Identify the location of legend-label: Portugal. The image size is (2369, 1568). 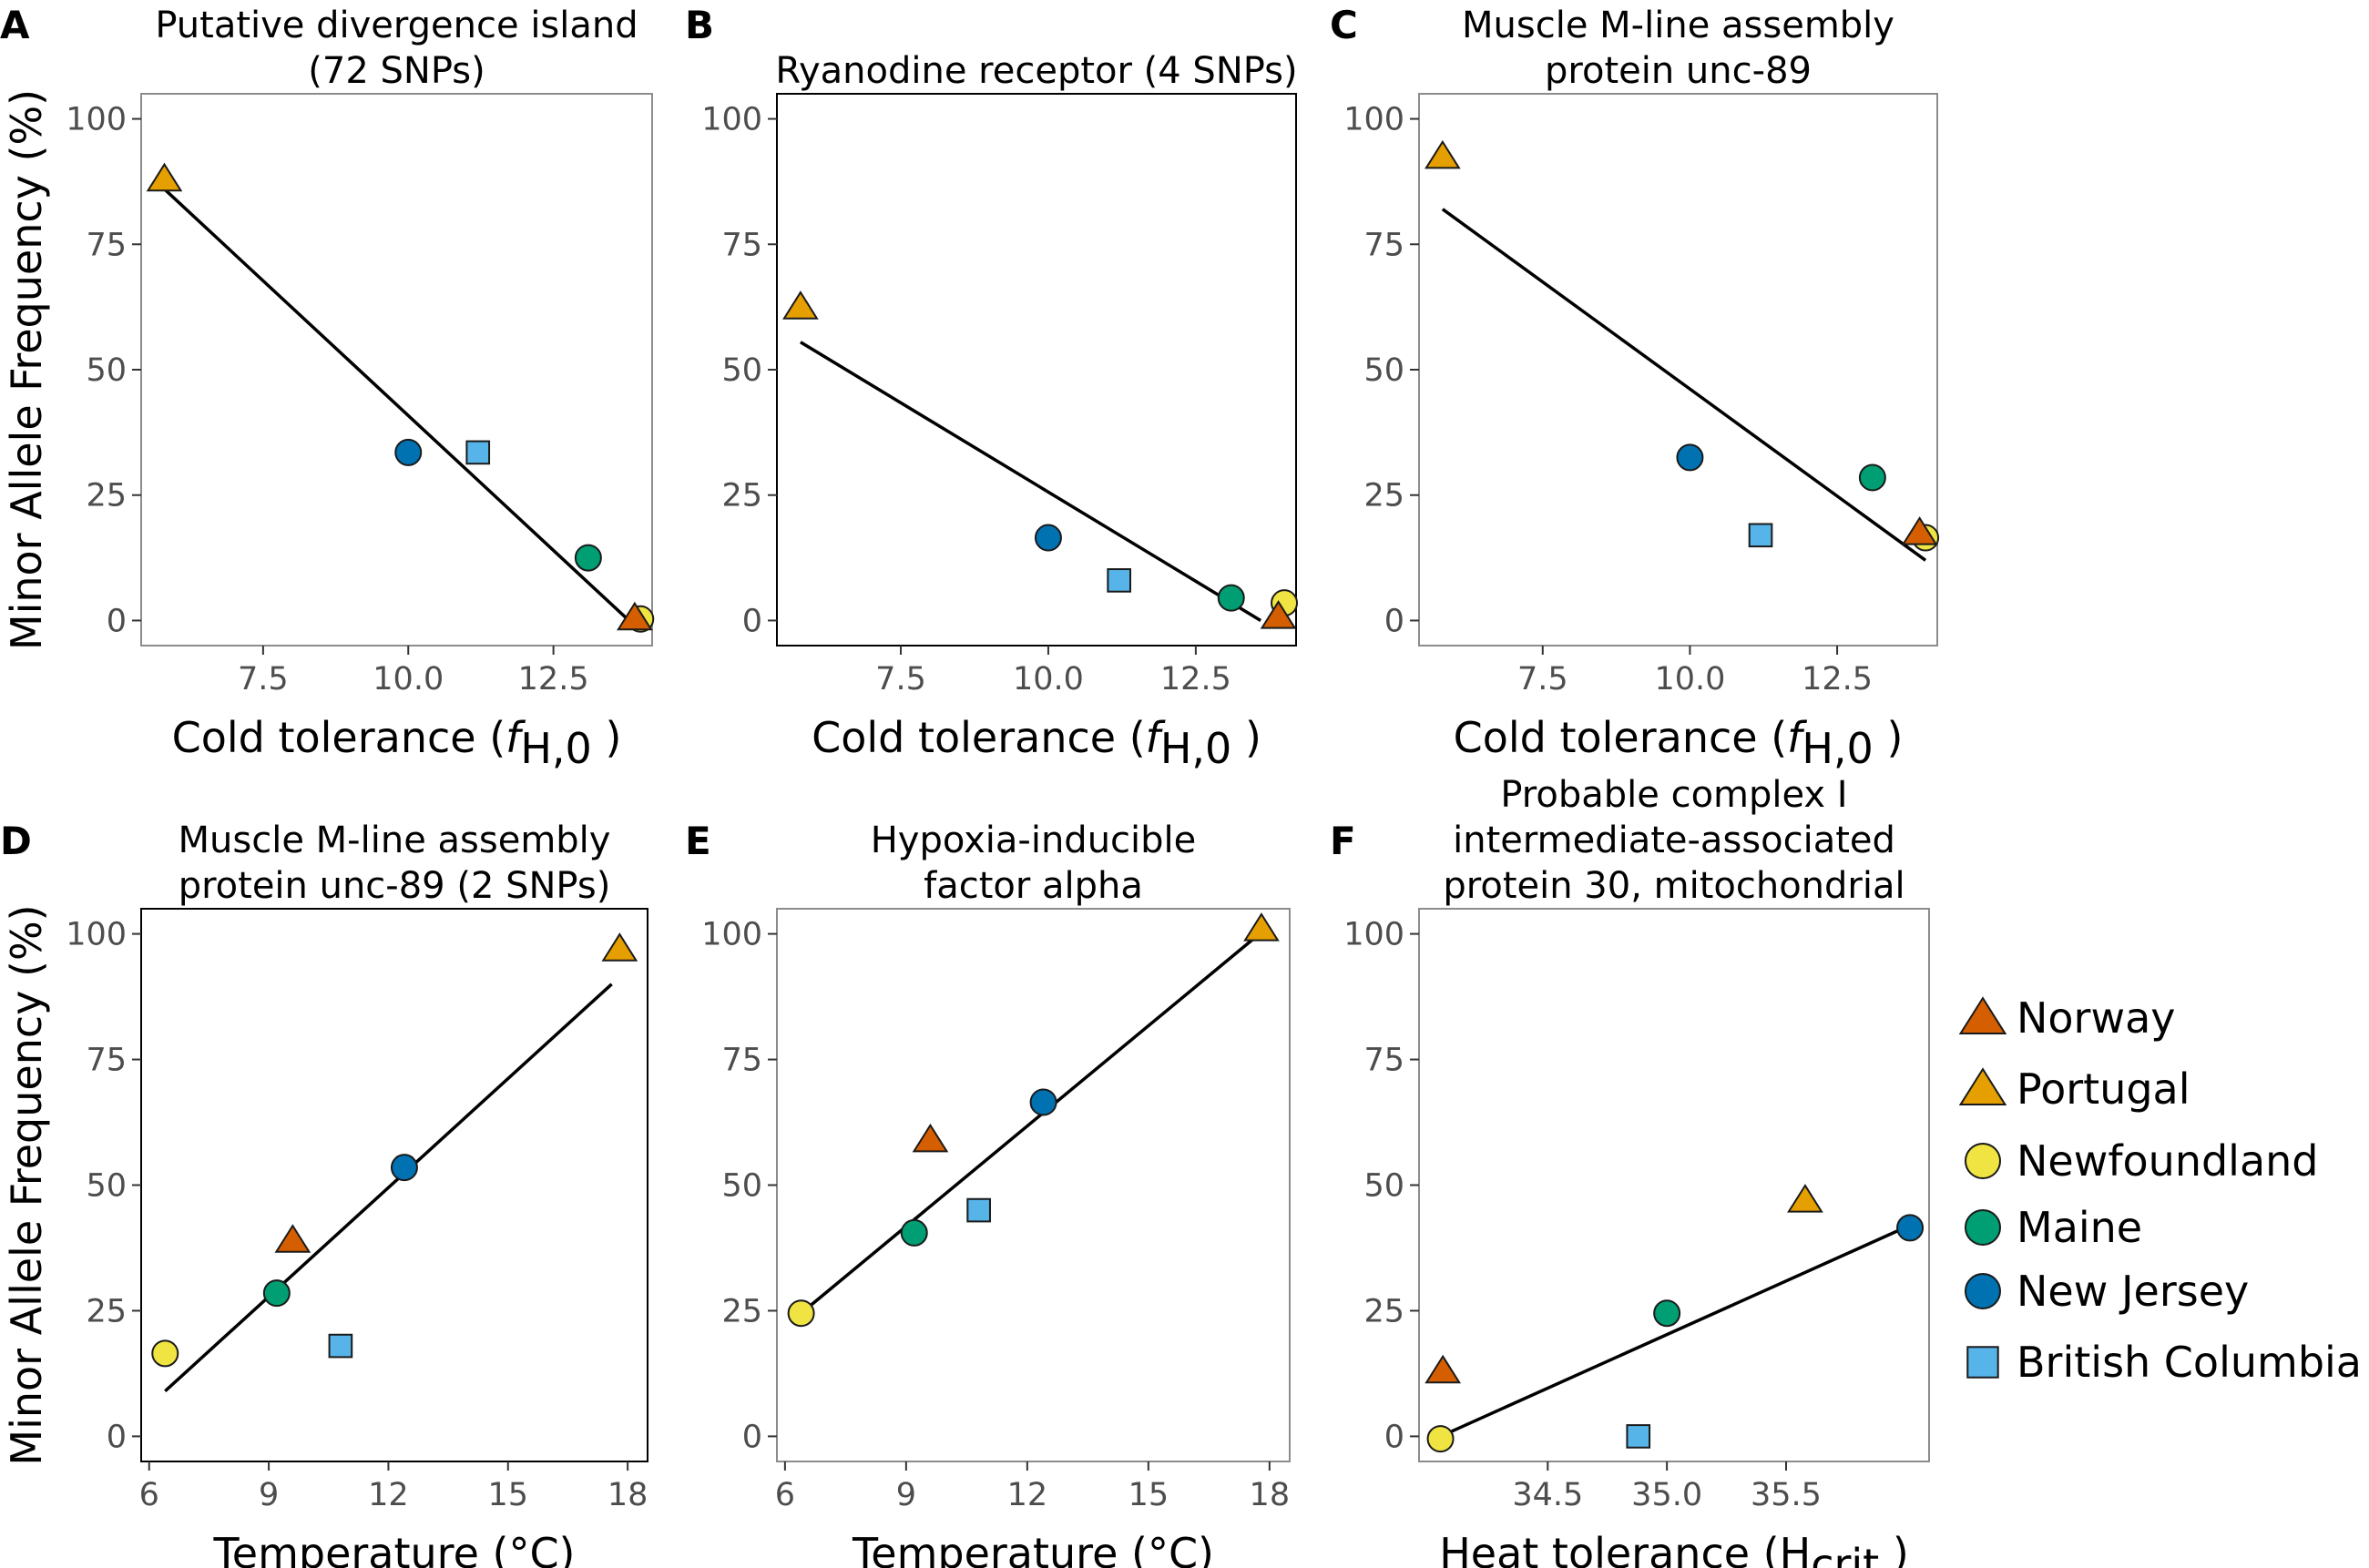
(2103, 1089).